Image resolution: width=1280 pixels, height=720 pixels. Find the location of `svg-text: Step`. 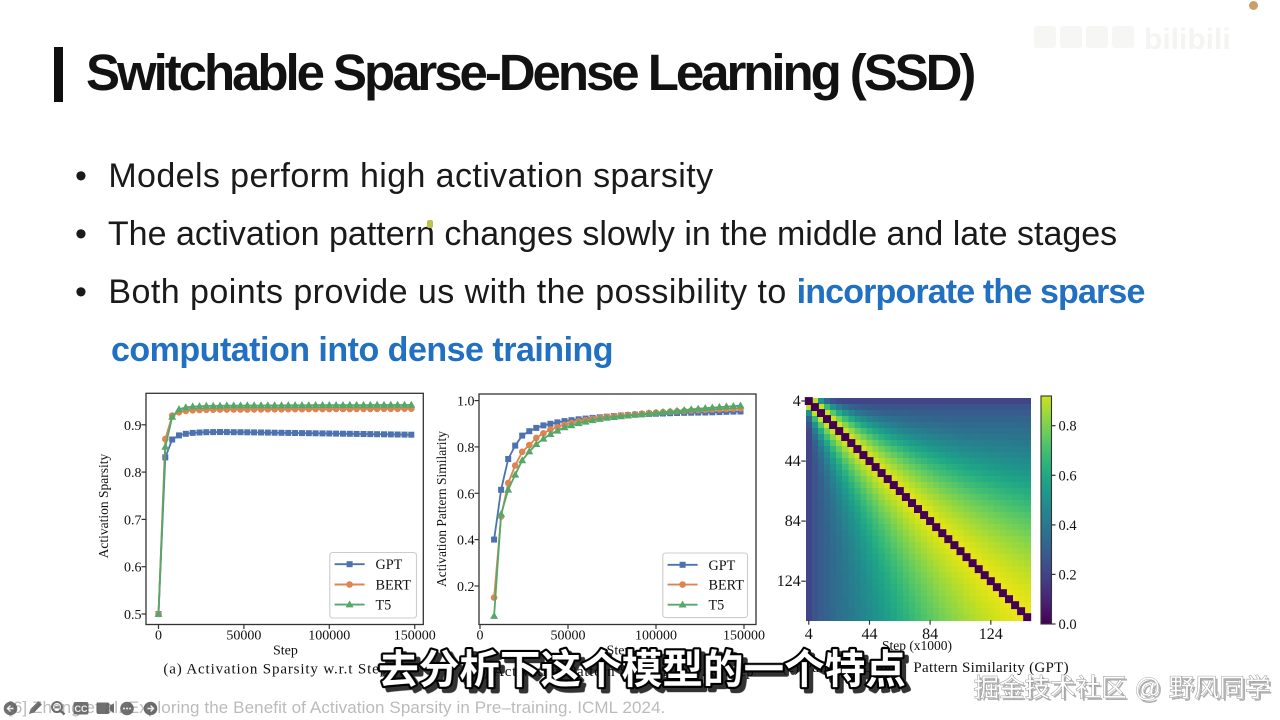

svg-text: Step is located at coordinates (285, 651).